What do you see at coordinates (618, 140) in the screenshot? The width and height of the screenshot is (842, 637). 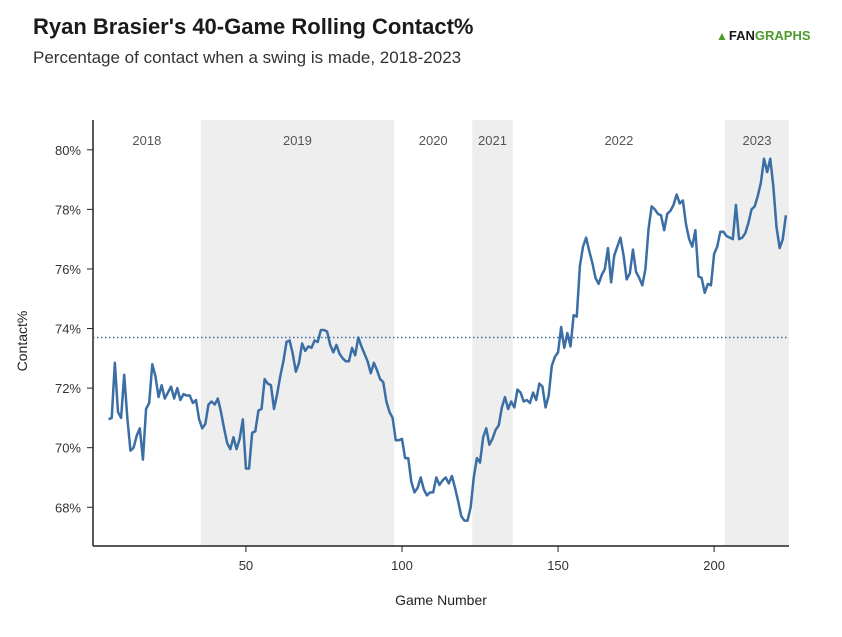 I see `season-label-2022: 2022` at bounding box center [618, 140].